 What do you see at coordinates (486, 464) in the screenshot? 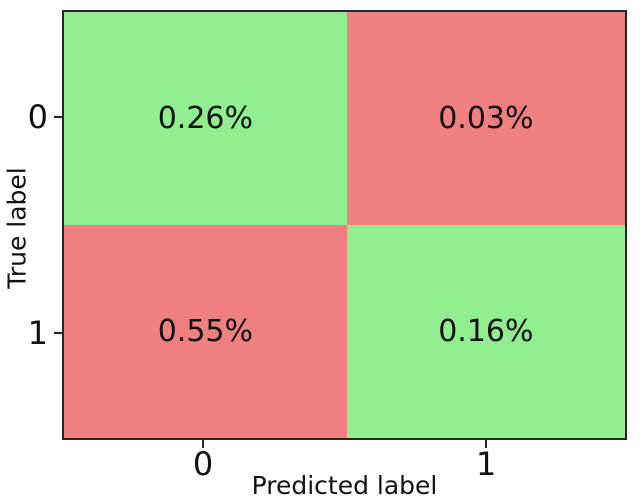
I see `x-tick-label-1: 1` at bounding box center [486, 464].